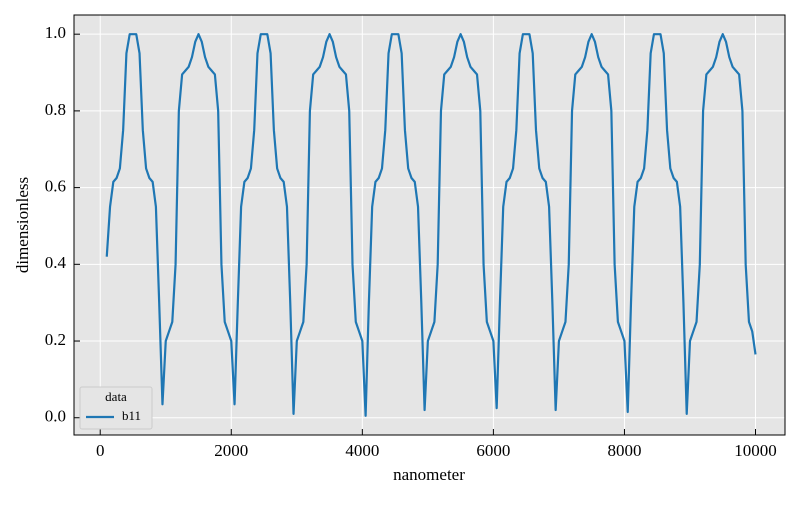  What do you see at coordinates (55, 109) in the screenshot?
I see `y-tick-label: 0.8` at bounding box center [55, 109].